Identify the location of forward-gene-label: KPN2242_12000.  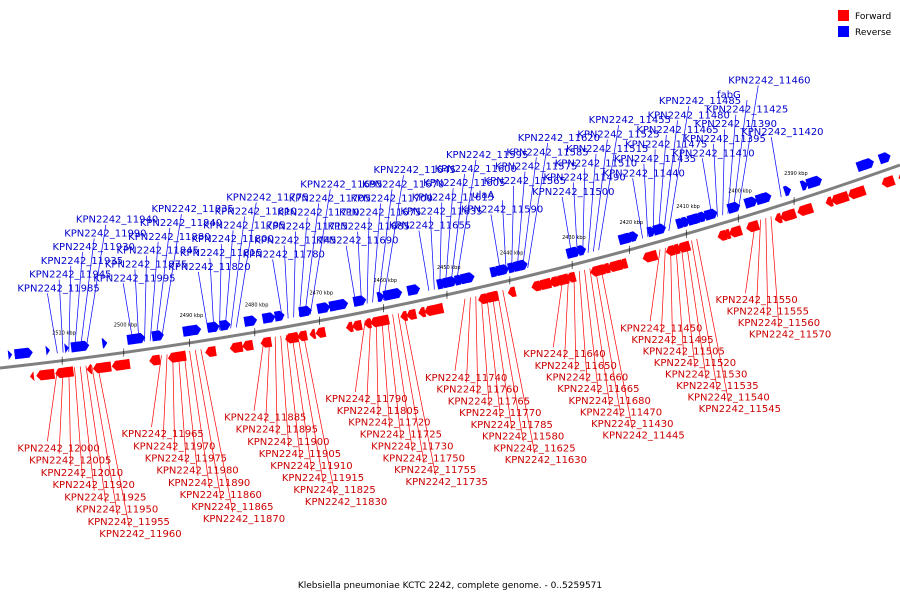
(58, 448).